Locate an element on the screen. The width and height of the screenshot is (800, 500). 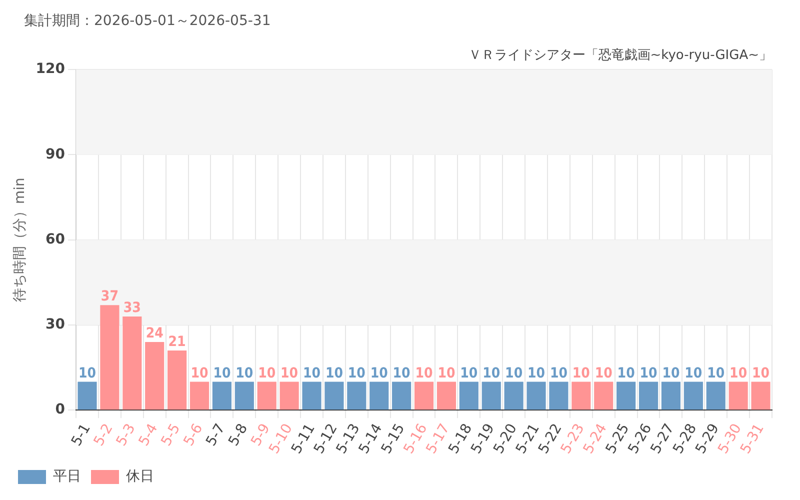
y-tick-label: 0 is located at coordinates (60, 410).